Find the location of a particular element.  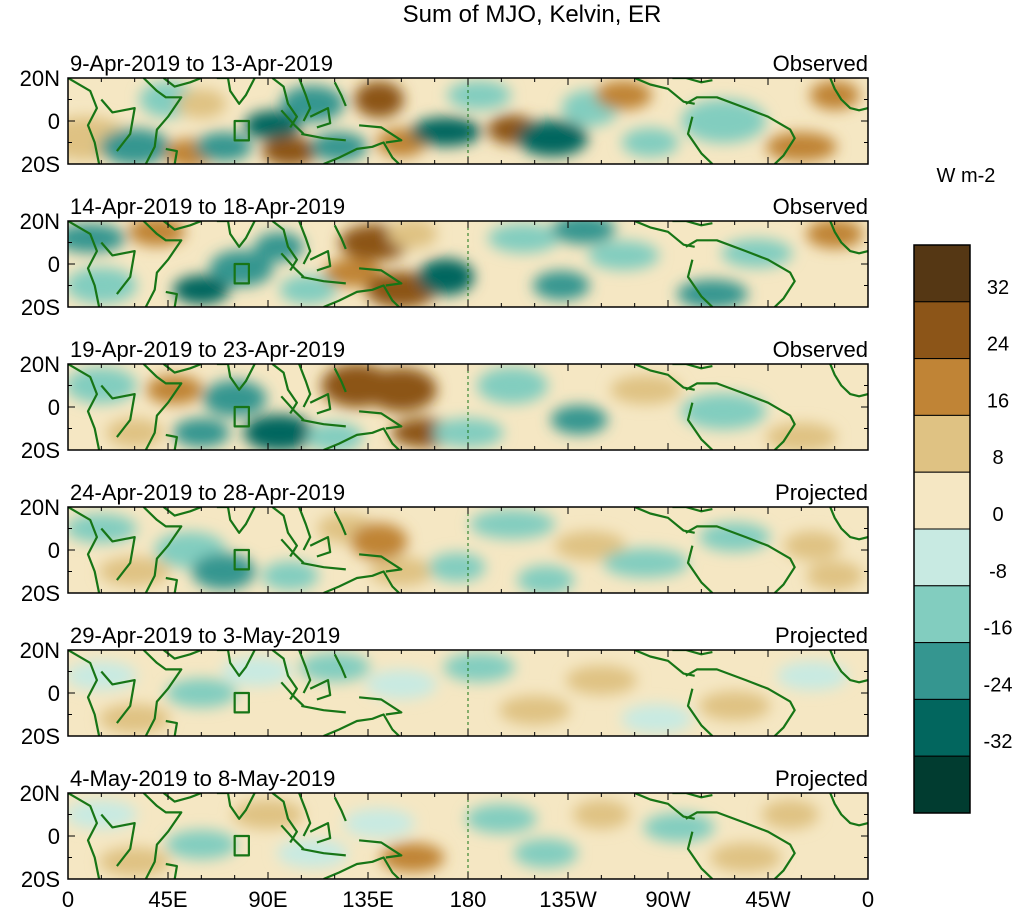

colorbar: 32 24 16 8 0 -8 -16 -24 -32 is located at coordinates (963, 529).